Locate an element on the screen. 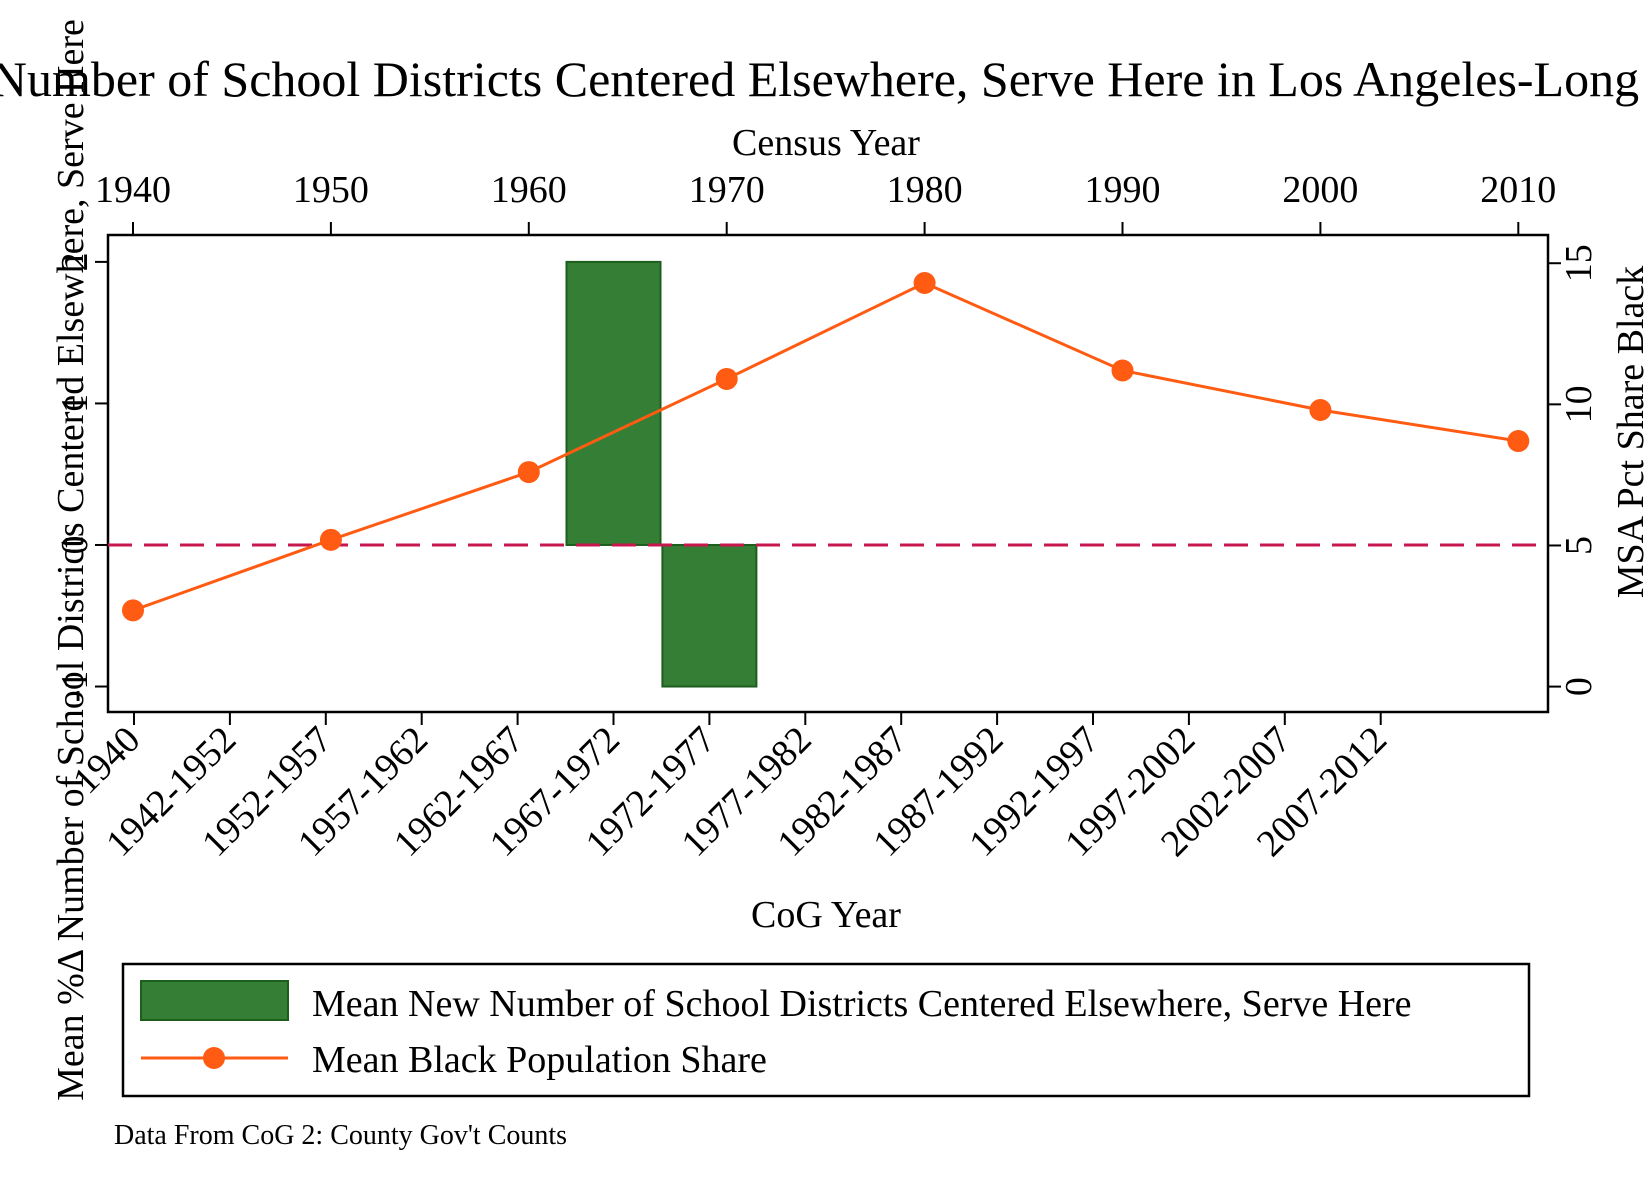 This screenshot has width=1652, height=1201. top-axis-tick-label: 2010 is located at coordinates (1518, 190).